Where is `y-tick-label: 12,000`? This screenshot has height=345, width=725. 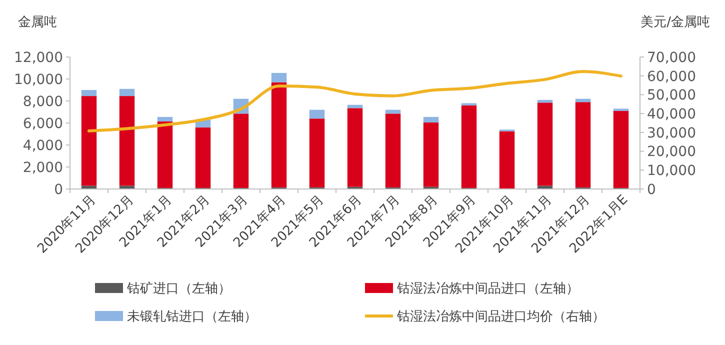 y-tick-label: 12,000 is located at coordinates (38, 58).